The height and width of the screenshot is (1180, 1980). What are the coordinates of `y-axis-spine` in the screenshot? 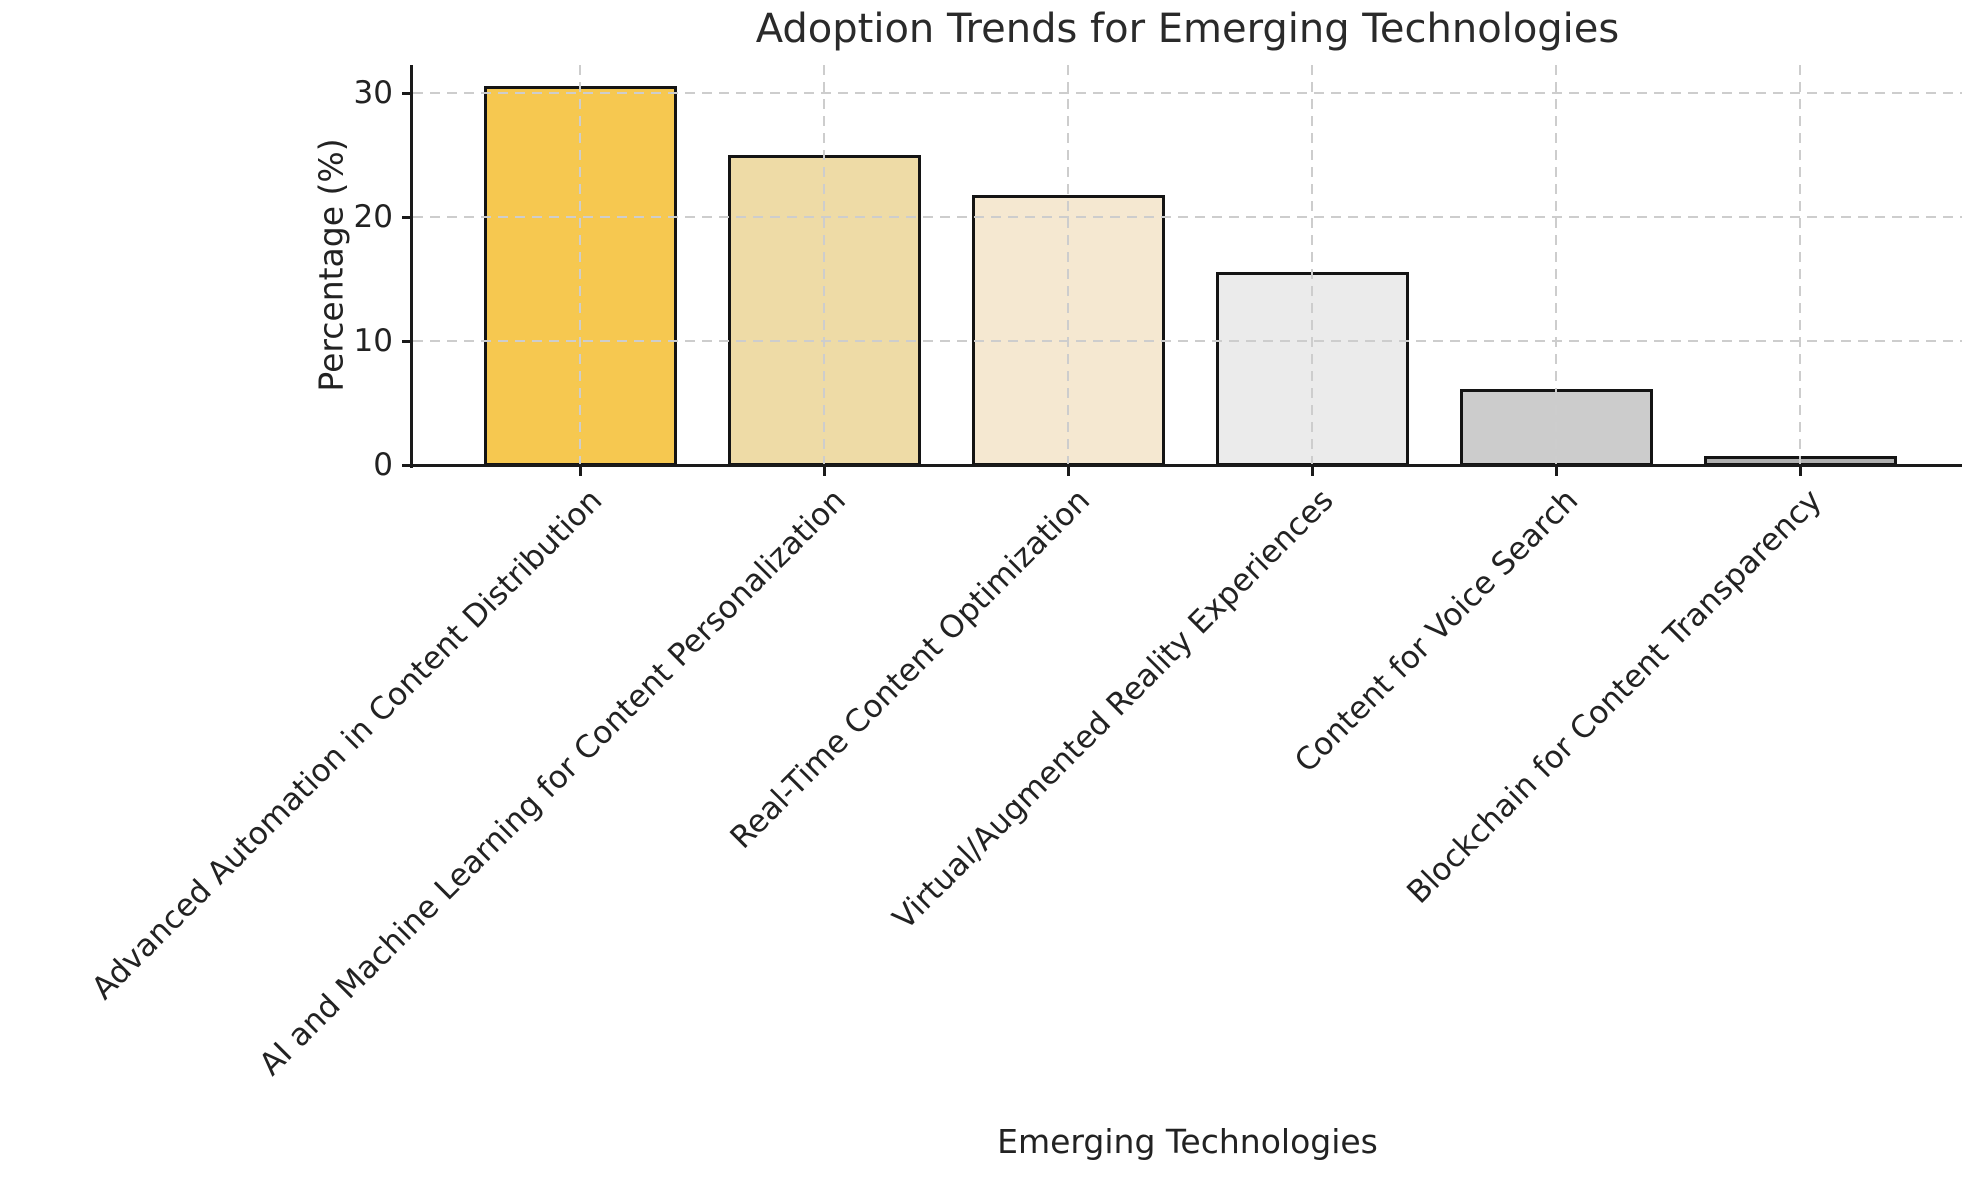 It's located at (411, 266).